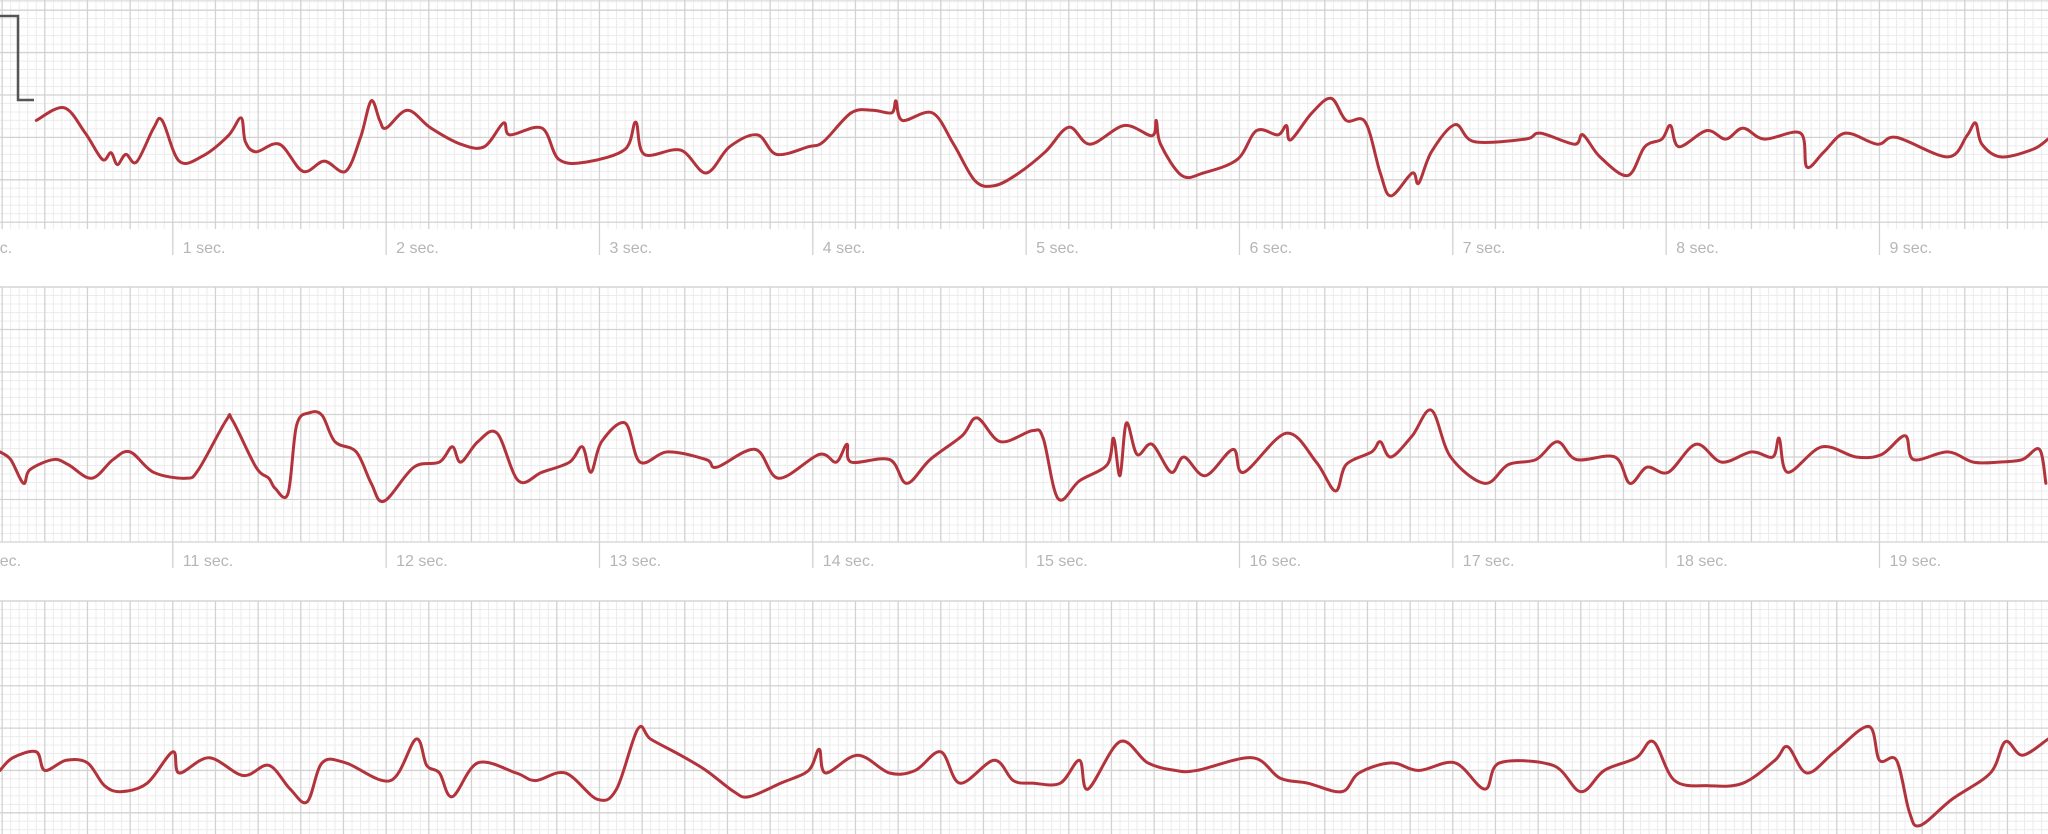 The image size is (2048, 834). What do you see at coordinates (17, 58) in the screenshot?
I see `calibration-mark` at bounding box center [17, 58].